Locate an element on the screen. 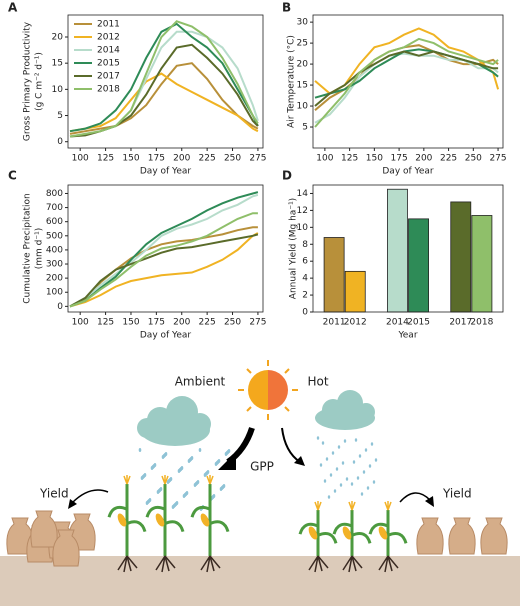  y-tick-label: 25 is located at coordinates (302, 44).